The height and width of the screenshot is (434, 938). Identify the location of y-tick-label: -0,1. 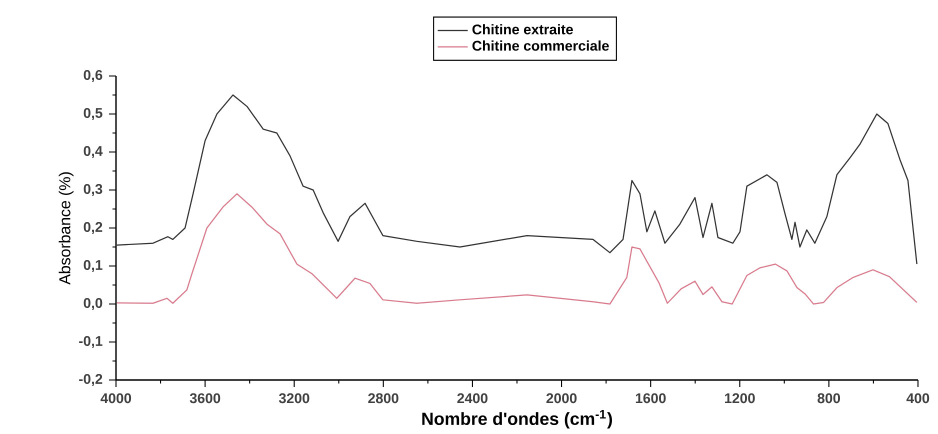
(90, 342).